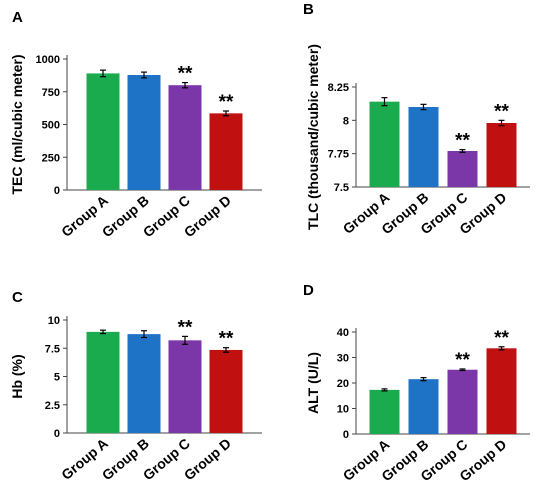  Describe the element at coordinates (48, 60) in the screenshot. I see `y-tick-label: 1000` at that location.